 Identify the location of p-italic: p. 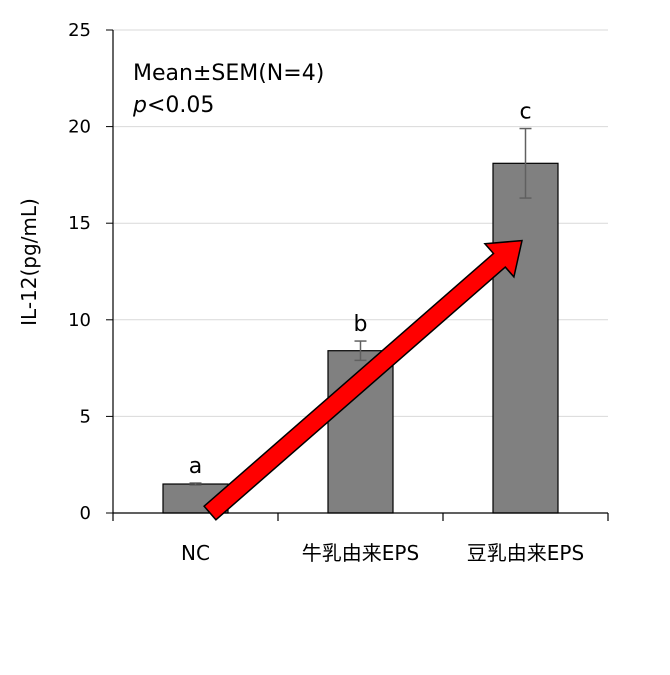
(139, 105).